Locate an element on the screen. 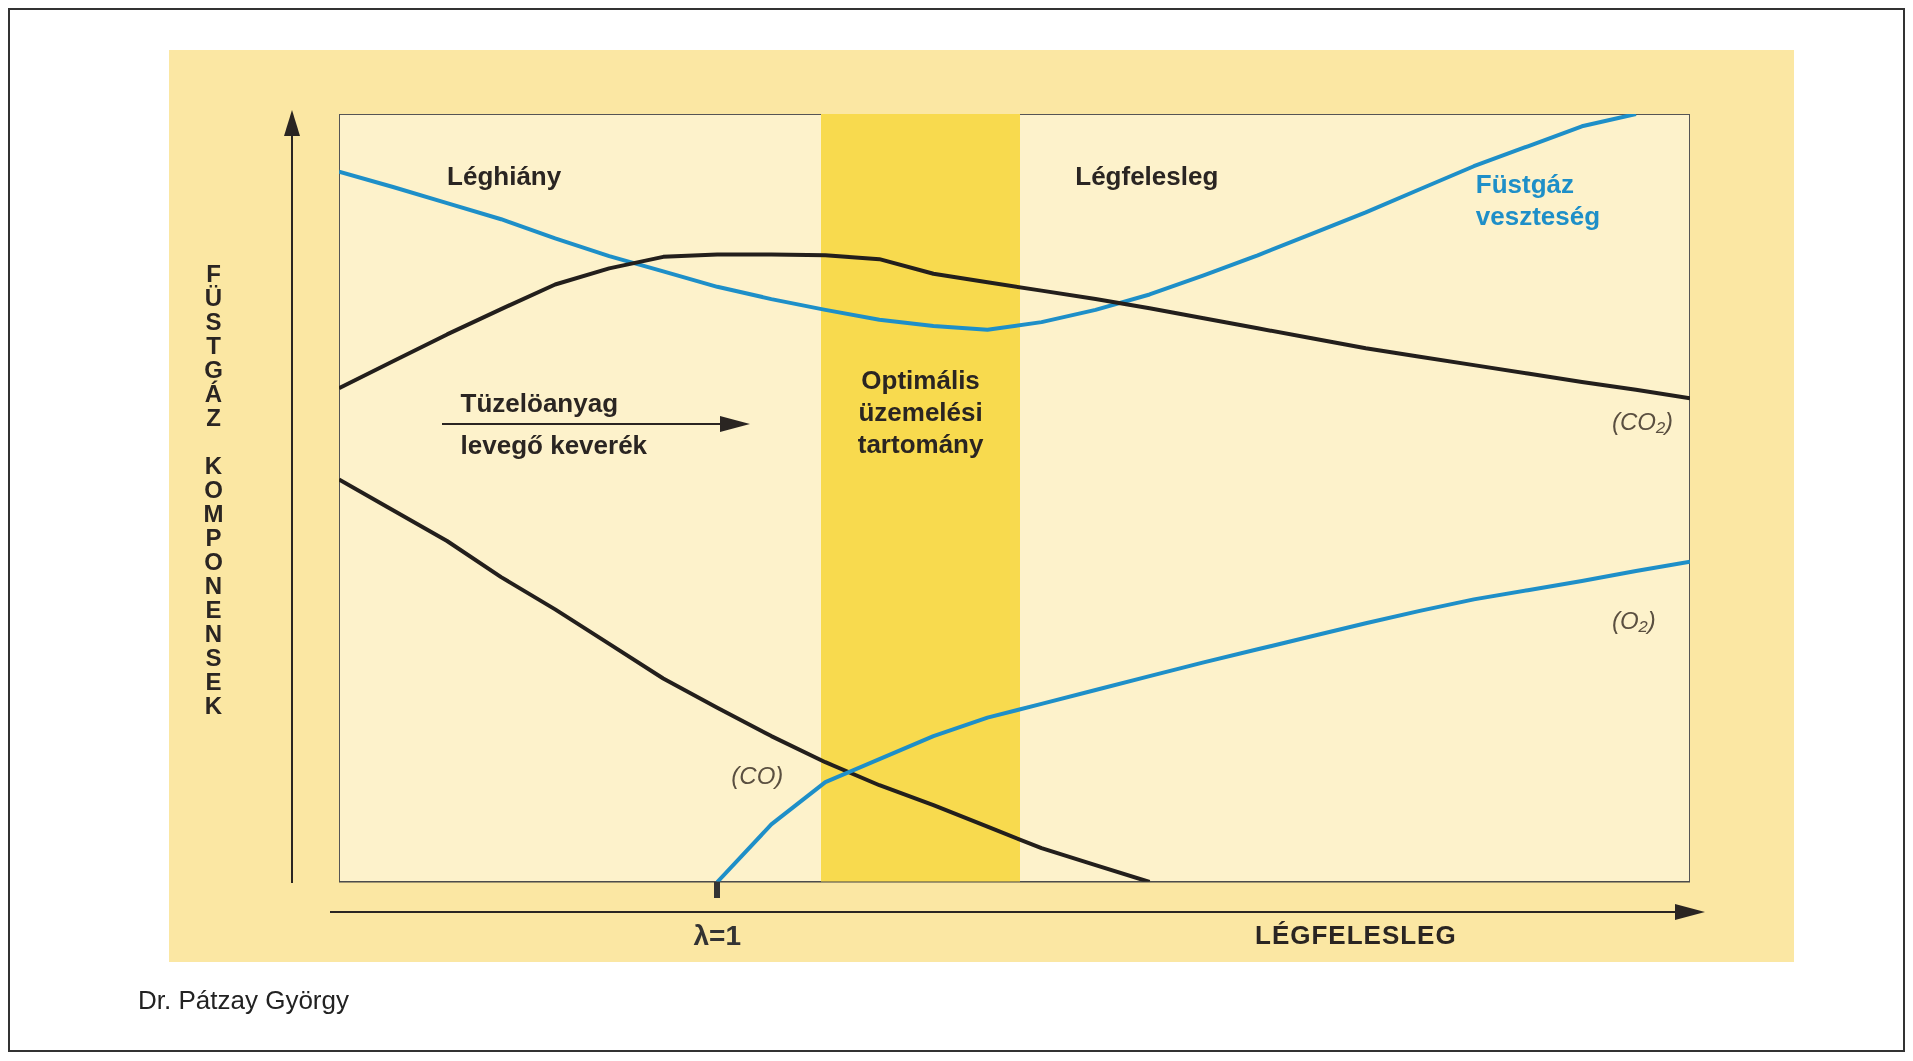  annotation: Tüzelöanyag levegő keverék is located at coordinates (554, 423).